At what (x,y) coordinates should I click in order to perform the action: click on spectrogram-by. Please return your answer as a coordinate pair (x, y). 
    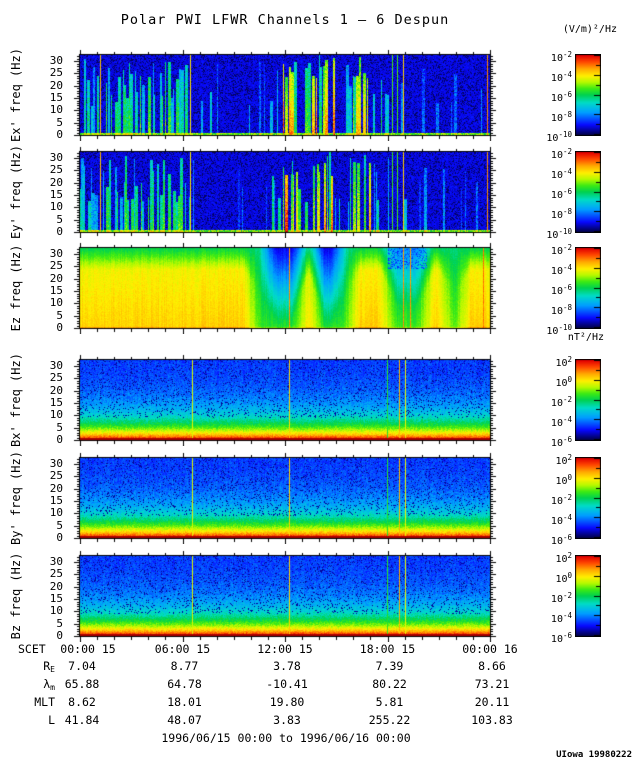
    Looking at the image, I should click on (285, 498).